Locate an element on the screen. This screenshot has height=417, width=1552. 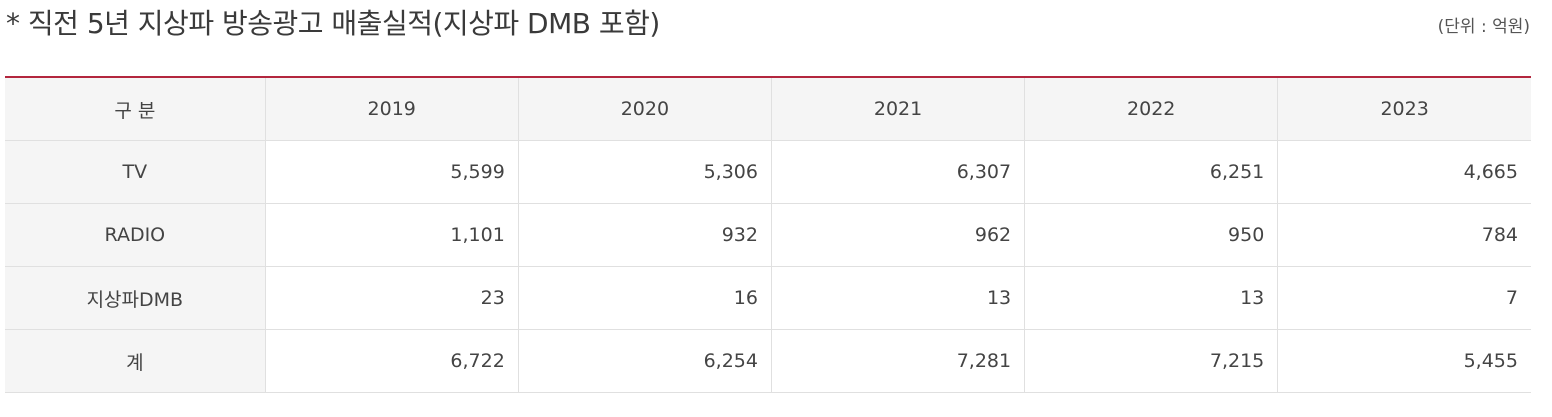
column-header-2019: 2019 is located at coordinates (392, 109).